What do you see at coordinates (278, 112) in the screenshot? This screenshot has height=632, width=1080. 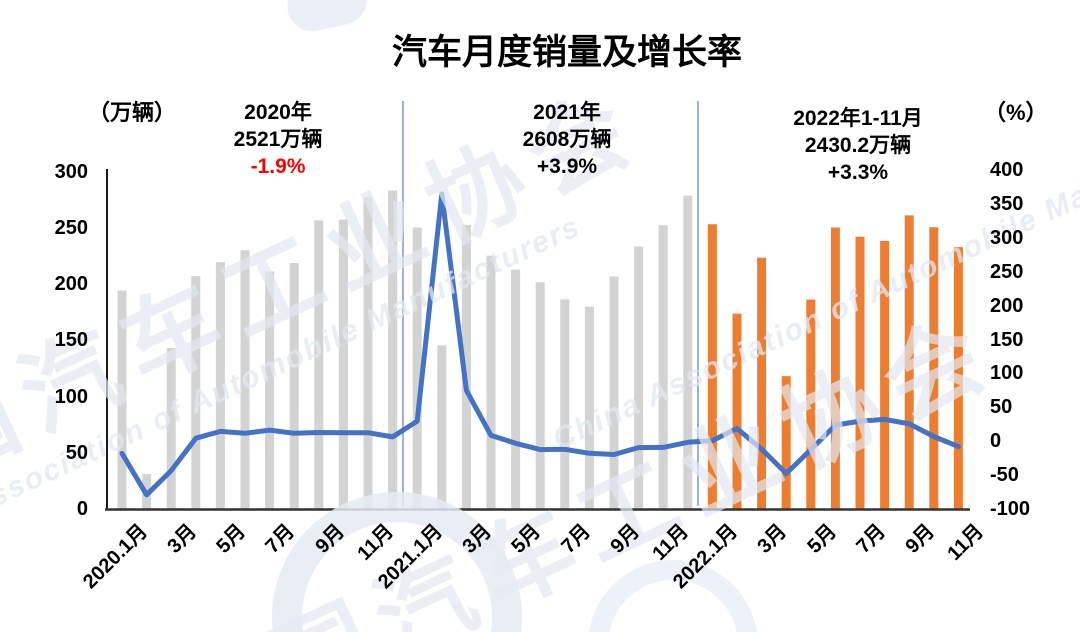 I see `annotation-2020-period: 2020年` at bounding box center [278, 112].